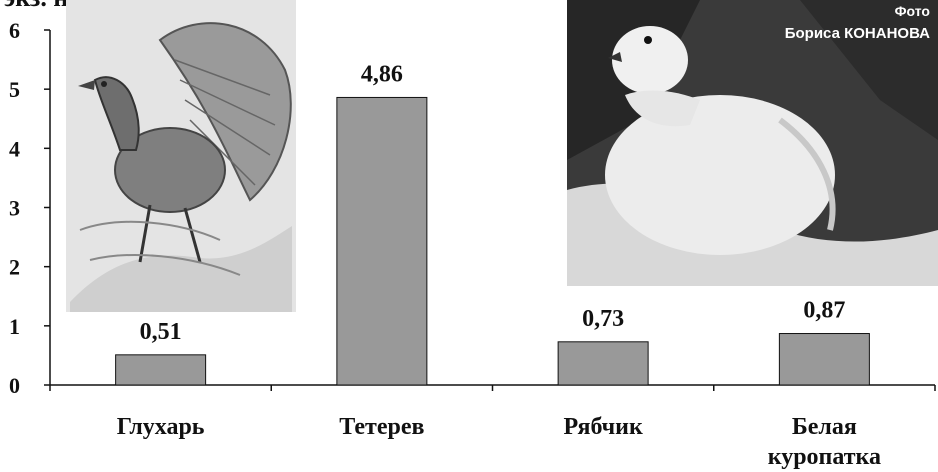 This screenshot has height=472, width=938. I want to click on photo-credit-line2: Бориса КОНАНОВА, so click(857, 33).